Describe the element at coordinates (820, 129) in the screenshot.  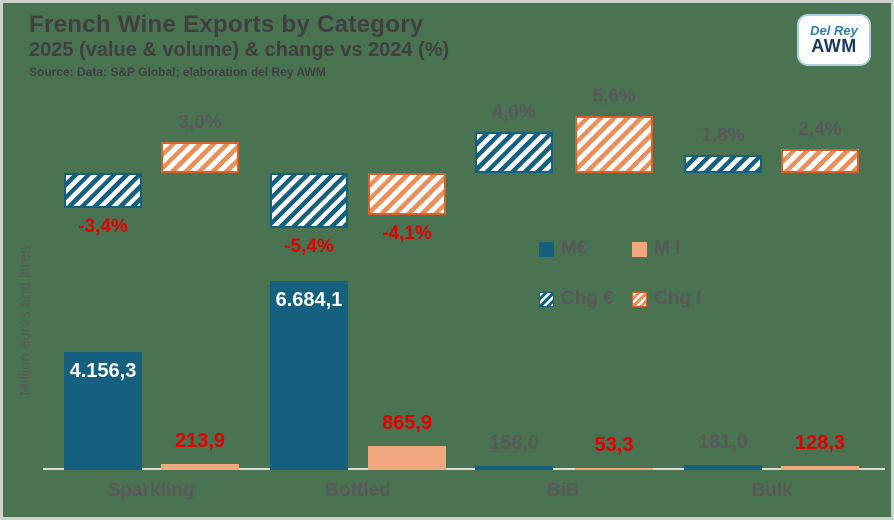
I see `bar-change-label-chg-litres-bulk: 2,4%` at that location.